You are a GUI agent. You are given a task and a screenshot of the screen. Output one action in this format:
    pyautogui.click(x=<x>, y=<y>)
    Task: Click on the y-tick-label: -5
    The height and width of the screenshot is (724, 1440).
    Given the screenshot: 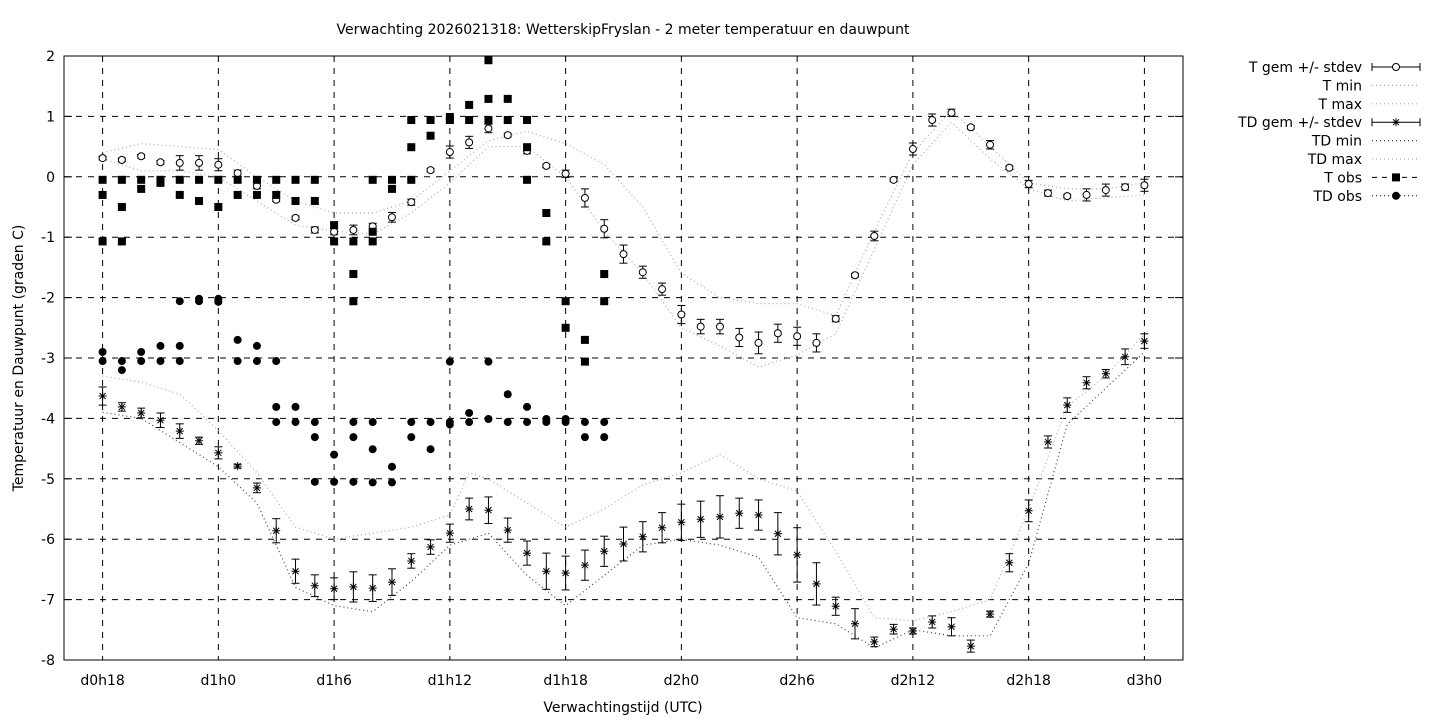 What is the action you would take?
    pyautogui.click(x=48, y=480)
    